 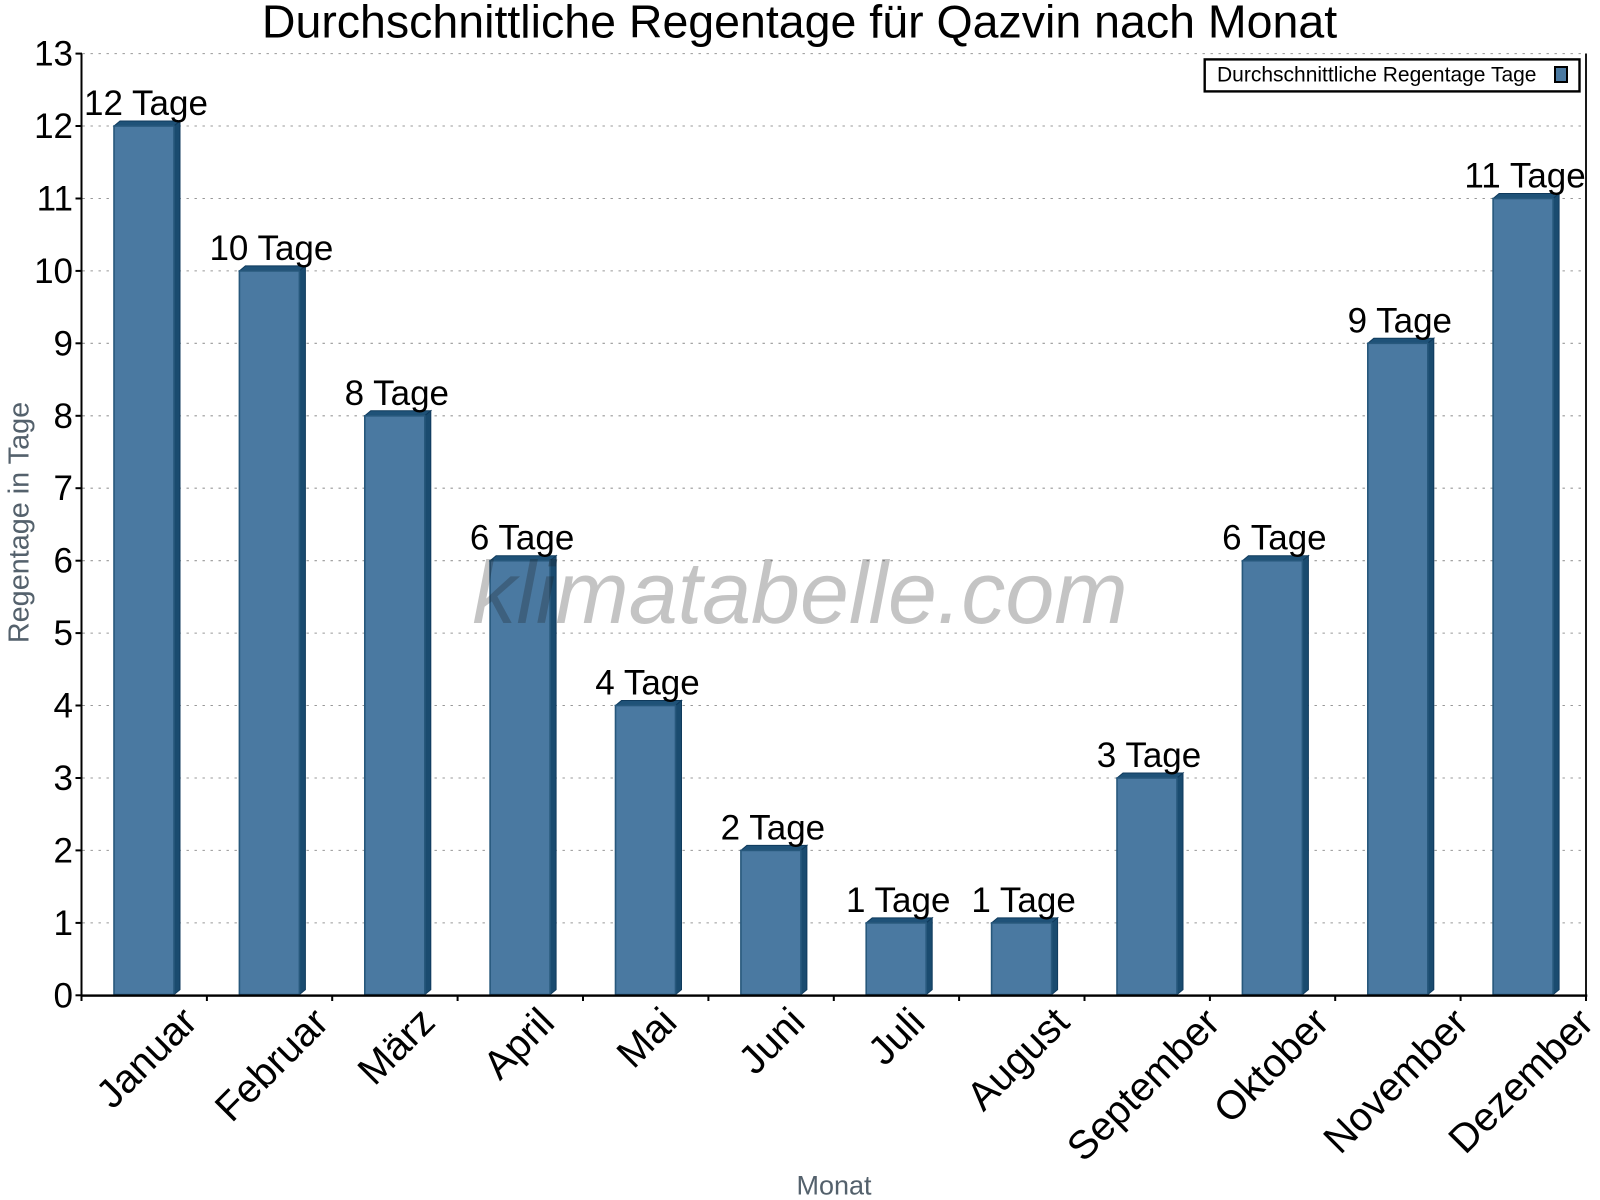 I want to click on svg-text: 1, so click(x=63, y=923).